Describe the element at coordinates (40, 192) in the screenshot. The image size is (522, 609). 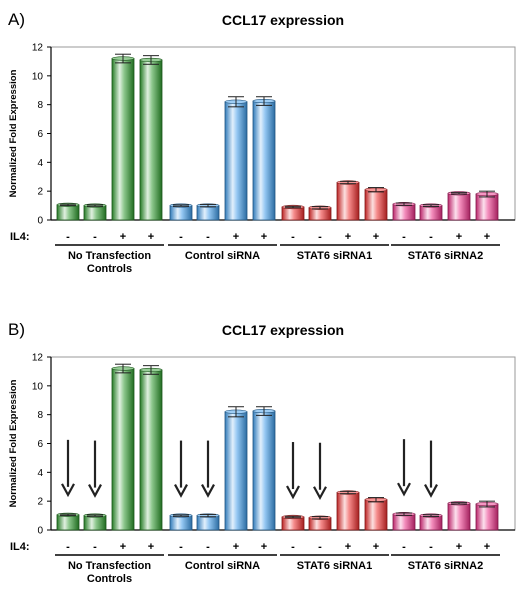
I see `y-tick-label: 2` at that location.